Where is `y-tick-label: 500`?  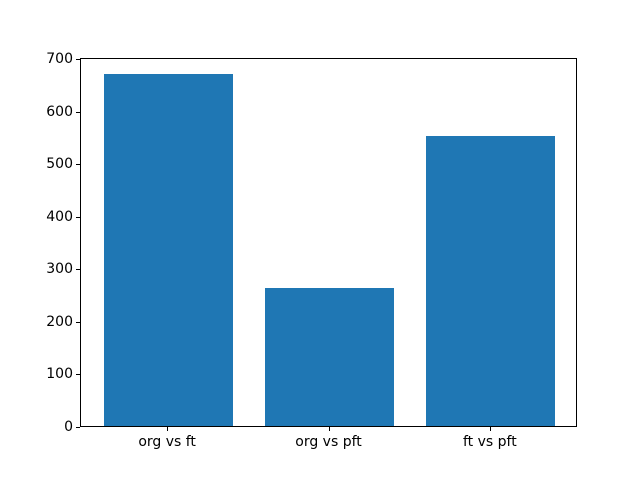 y-tick-label: 500 is located at coordinates (59, 164).